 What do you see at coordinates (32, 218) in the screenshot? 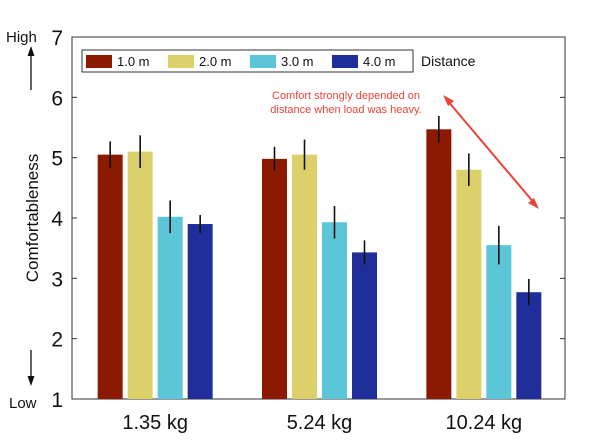
I see `y-axis-label: Comfortableness` at bounding box center [32, 218].